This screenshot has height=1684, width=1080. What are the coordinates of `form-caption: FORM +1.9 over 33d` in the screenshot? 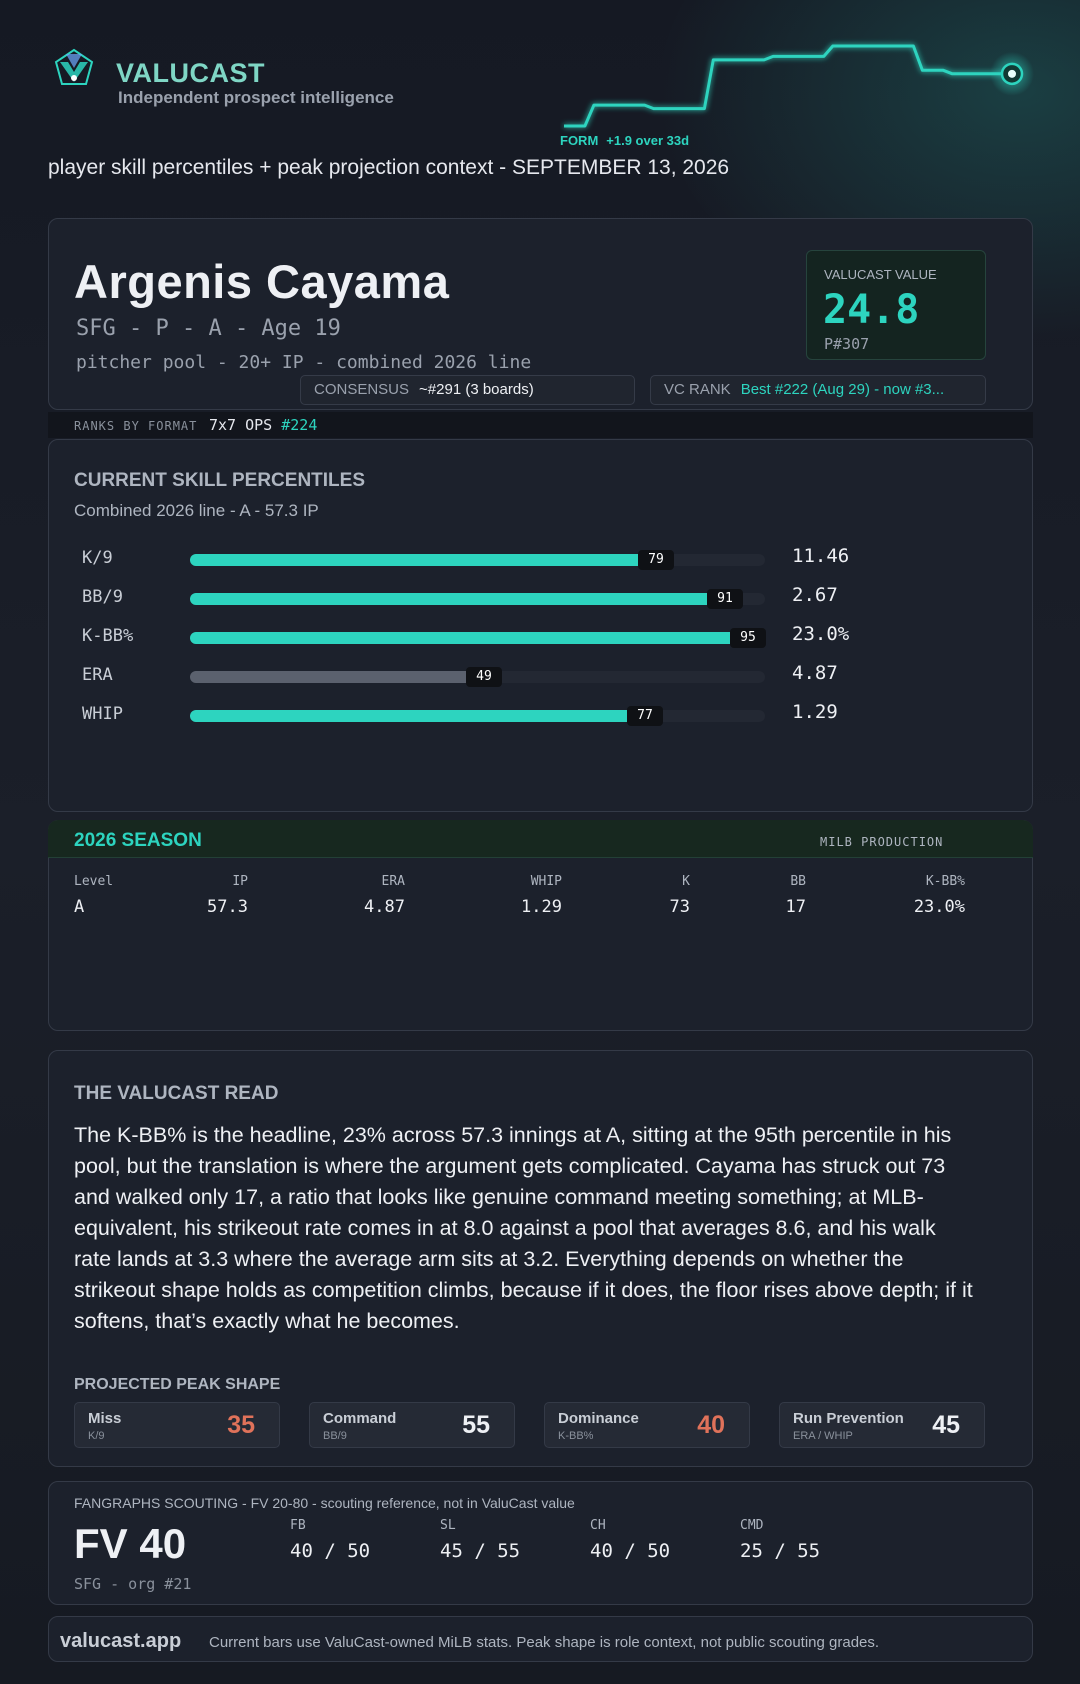 It's located at (628, 140).